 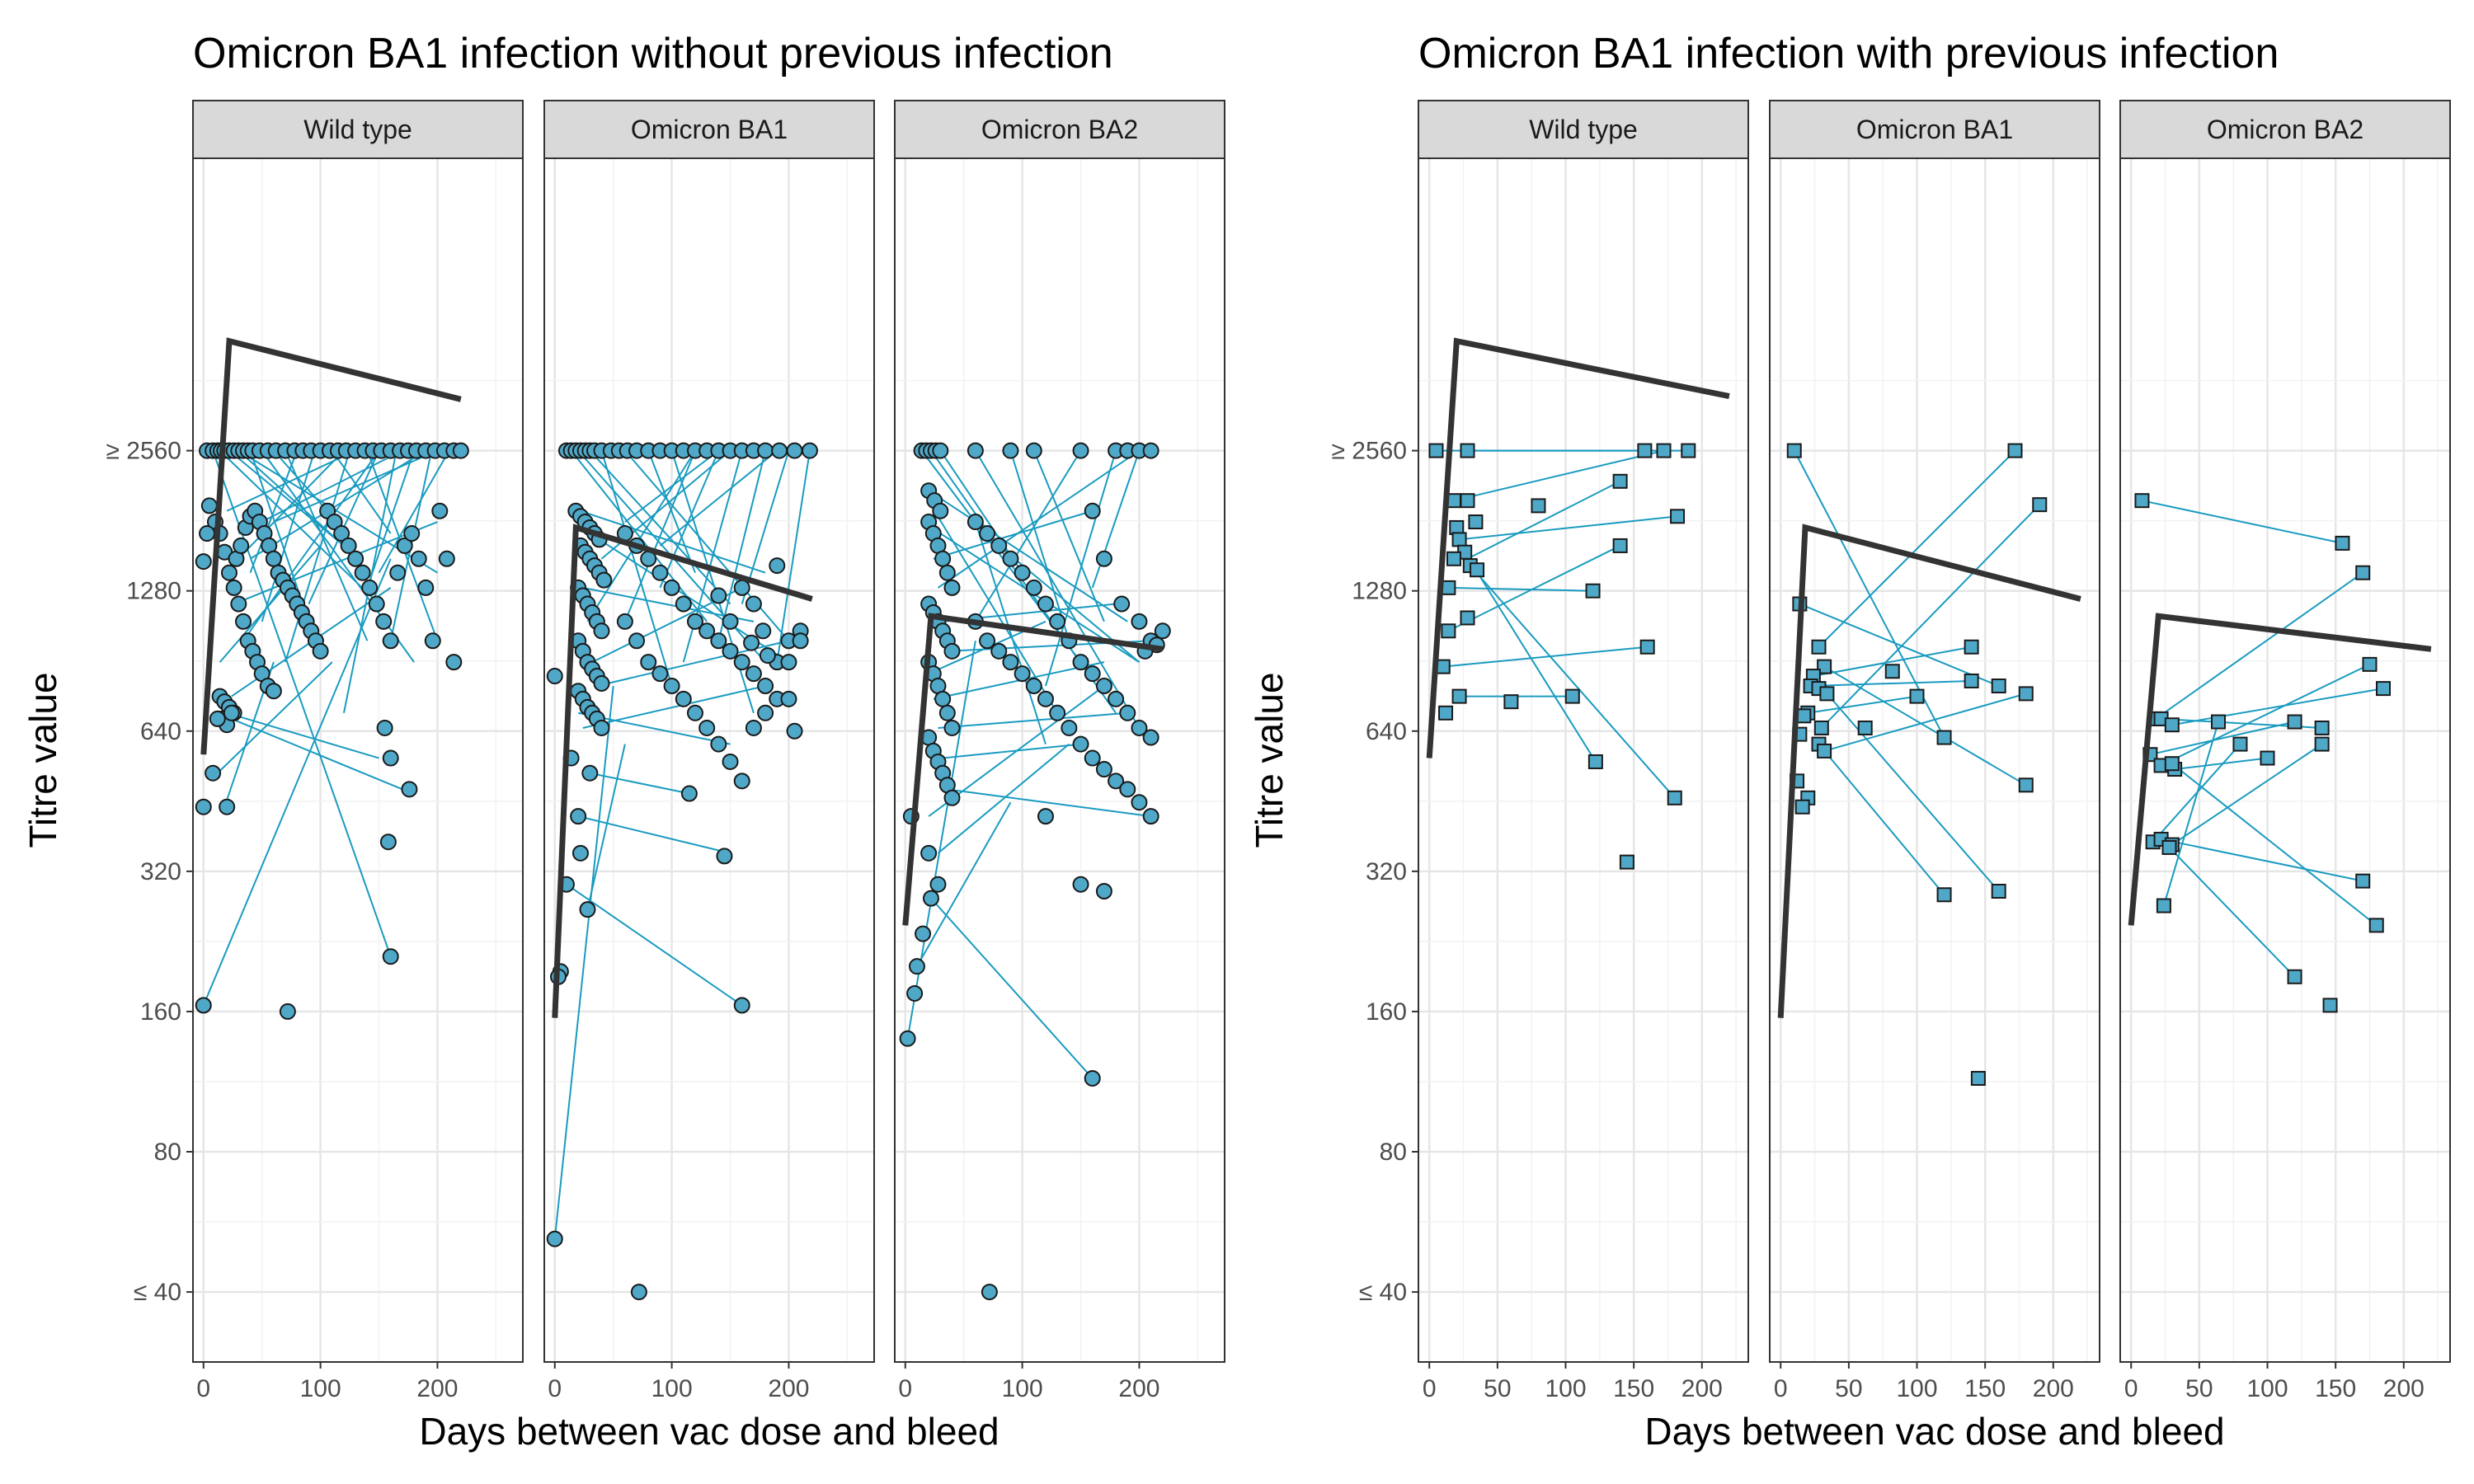 I want to click on panel-border, so click(x=709, y=760).